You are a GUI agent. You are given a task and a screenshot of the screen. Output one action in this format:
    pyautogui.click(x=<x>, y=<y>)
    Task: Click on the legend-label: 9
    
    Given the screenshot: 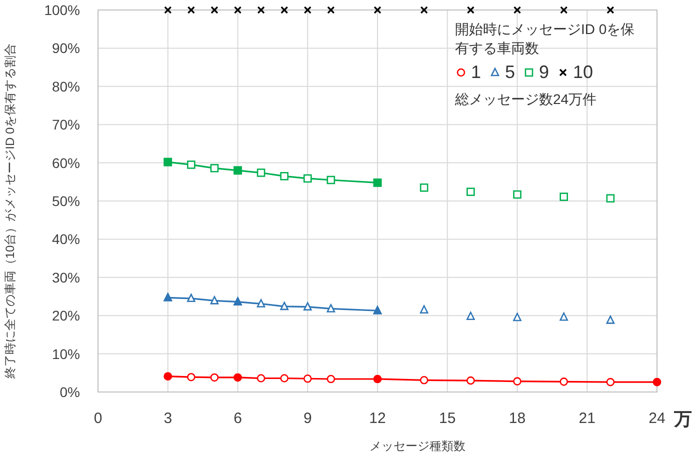 What is the action you would take?
    pyautogui.click(x=544, y=72)
    